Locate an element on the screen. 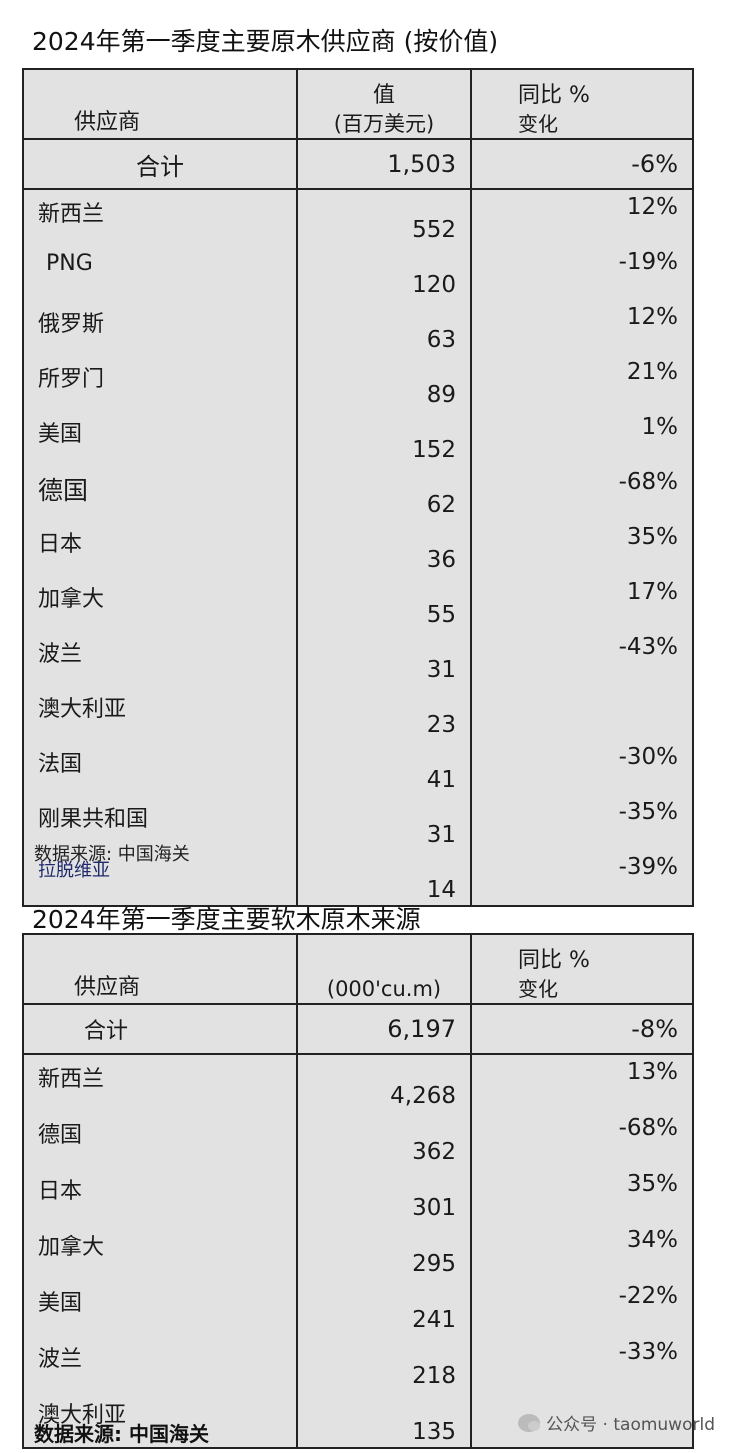 This screenshot has height=1453, width=739. table-row: 澳大利亚 135 is located at coordinates (358, 1419).